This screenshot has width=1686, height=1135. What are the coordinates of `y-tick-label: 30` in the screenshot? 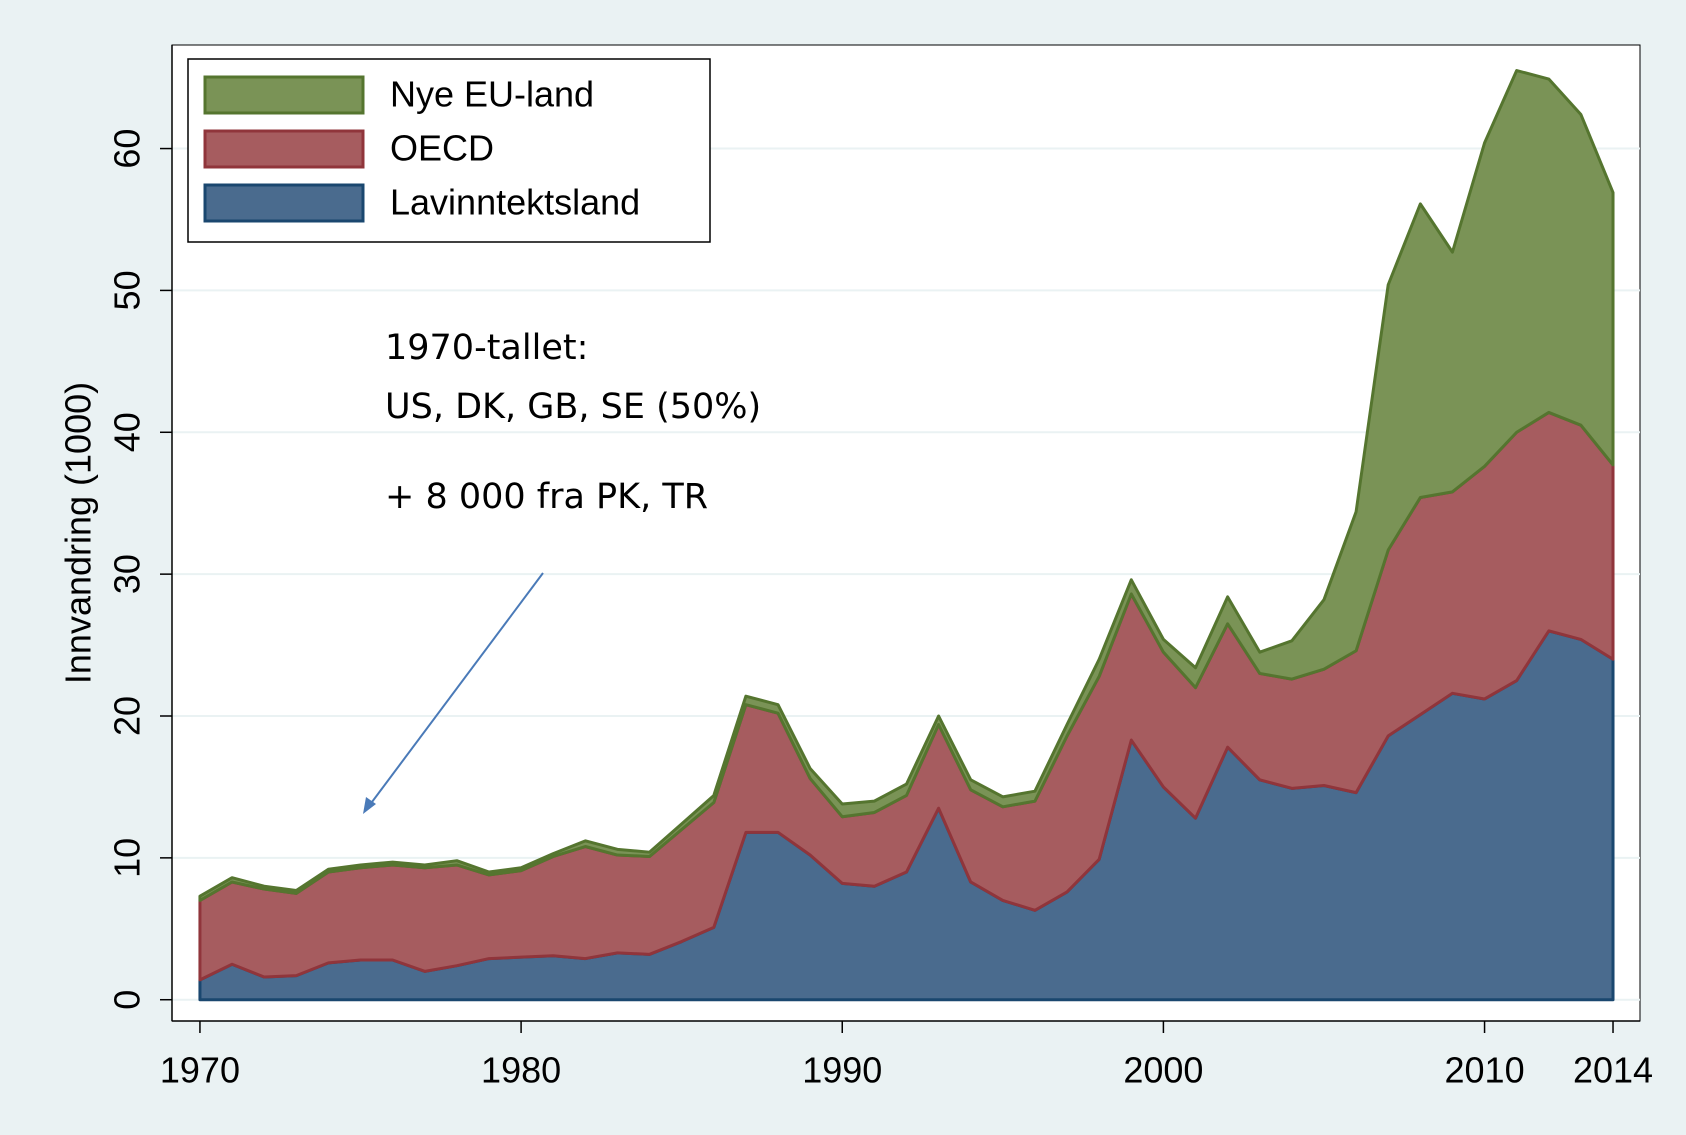 It's located at (127, 574).